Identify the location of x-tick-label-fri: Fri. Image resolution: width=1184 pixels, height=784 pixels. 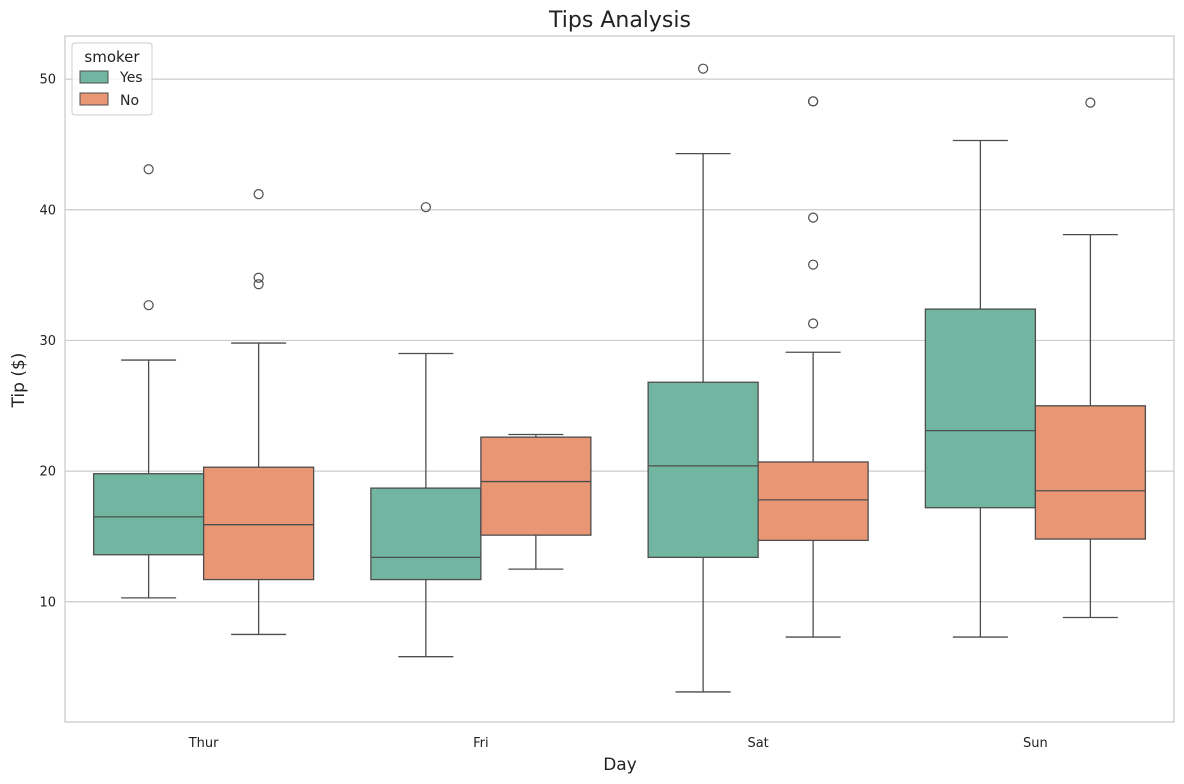
(481, 743).